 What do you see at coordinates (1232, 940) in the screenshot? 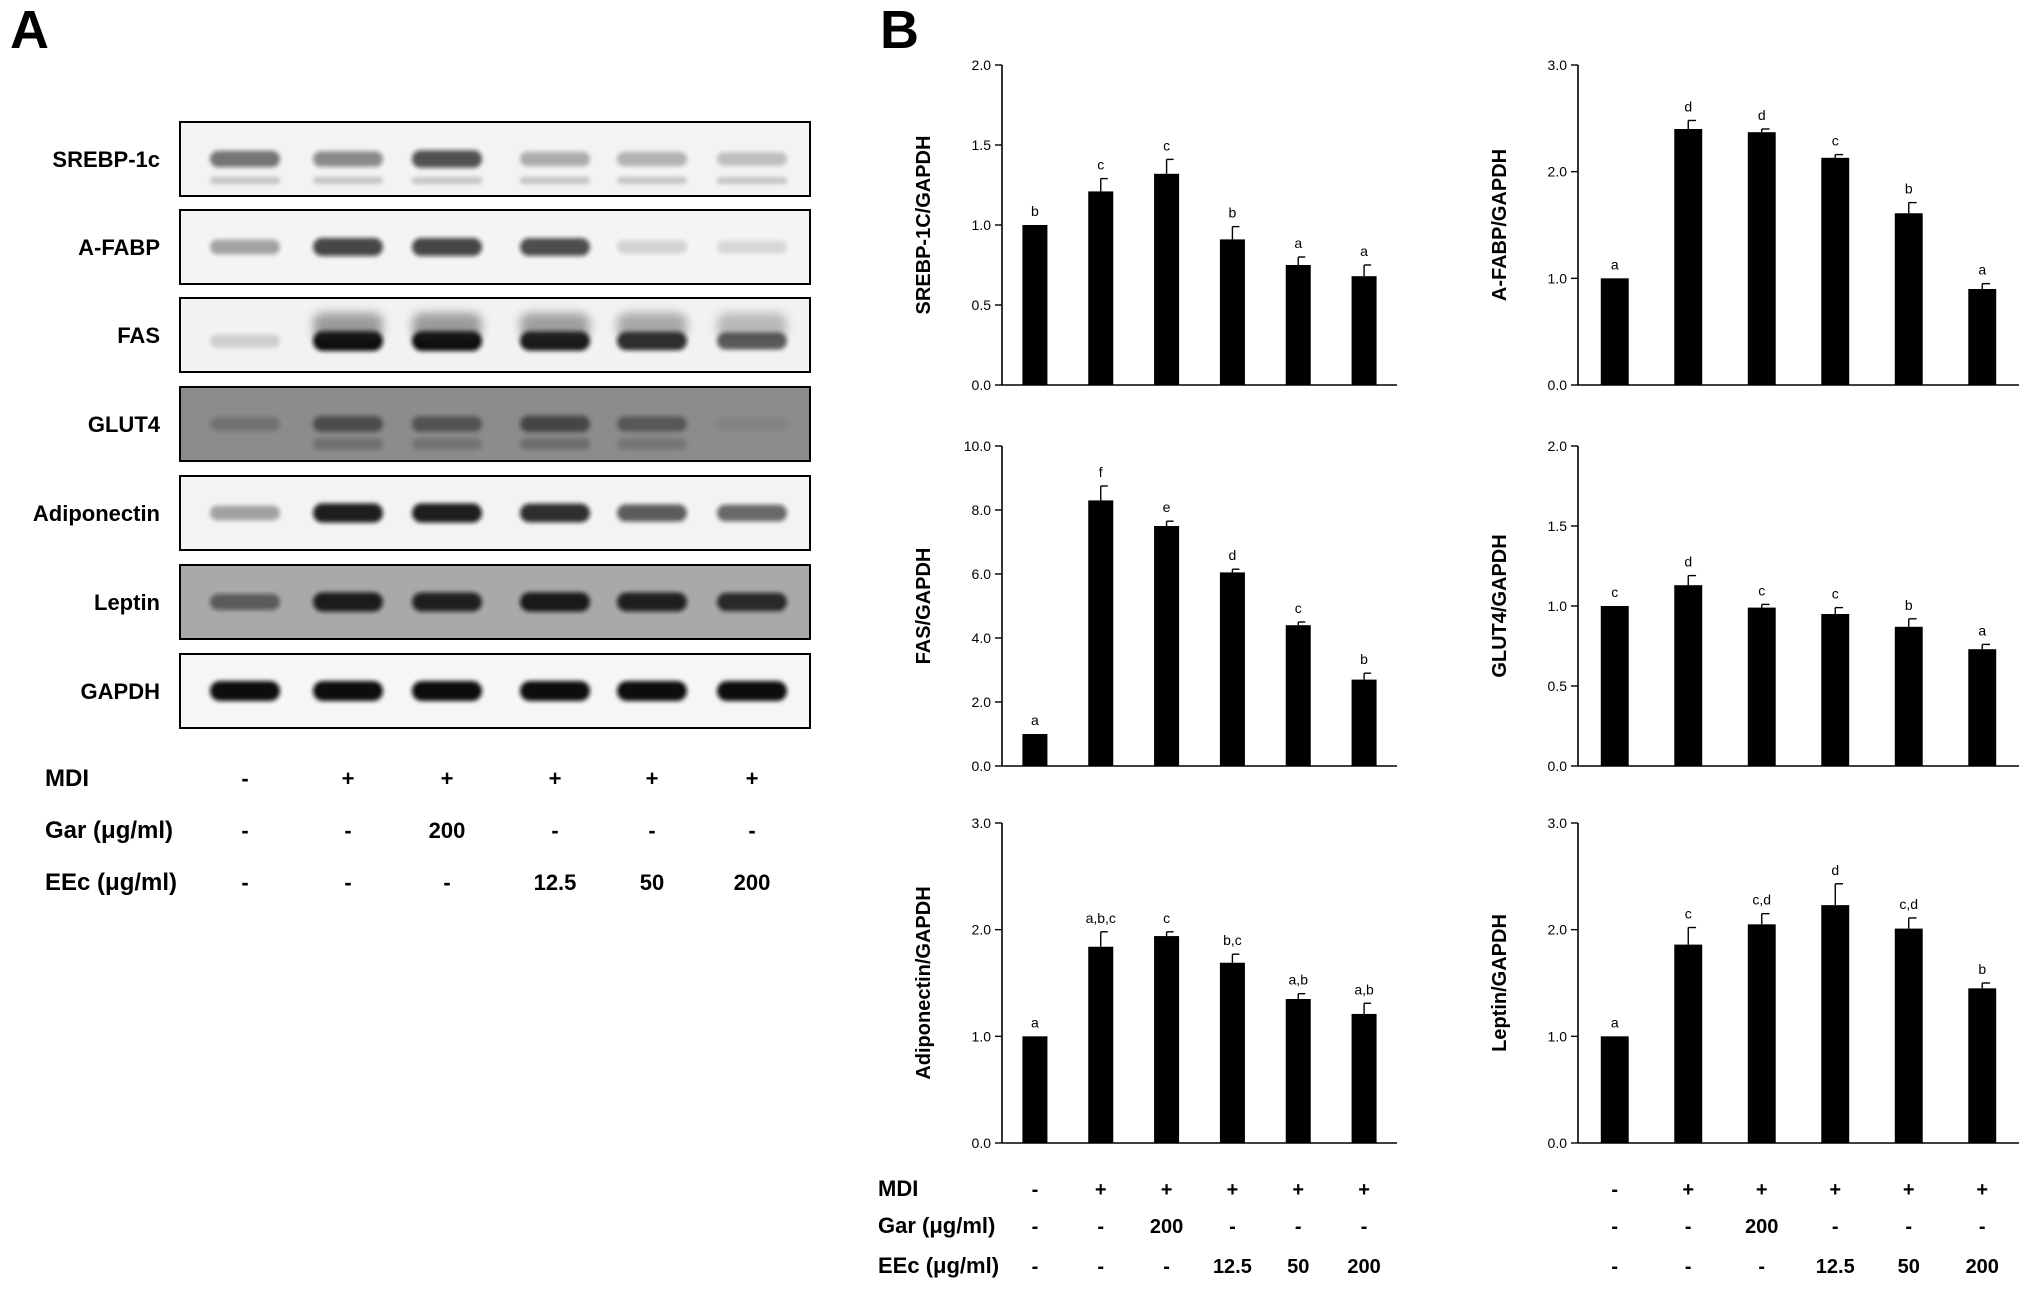
I see `significance-label: b,c` at bounding box center [1232, 940].